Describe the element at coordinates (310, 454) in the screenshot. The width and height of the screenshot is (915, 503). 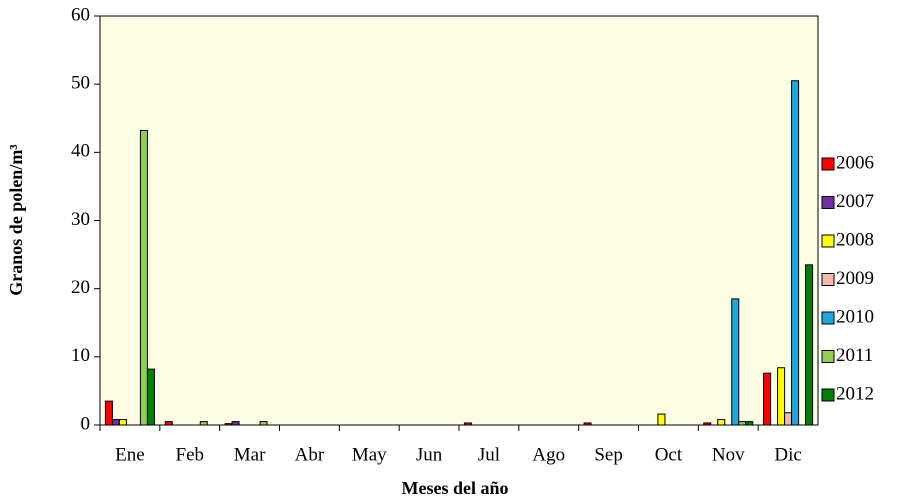
I see `x-tick-label: Abr` at that location.